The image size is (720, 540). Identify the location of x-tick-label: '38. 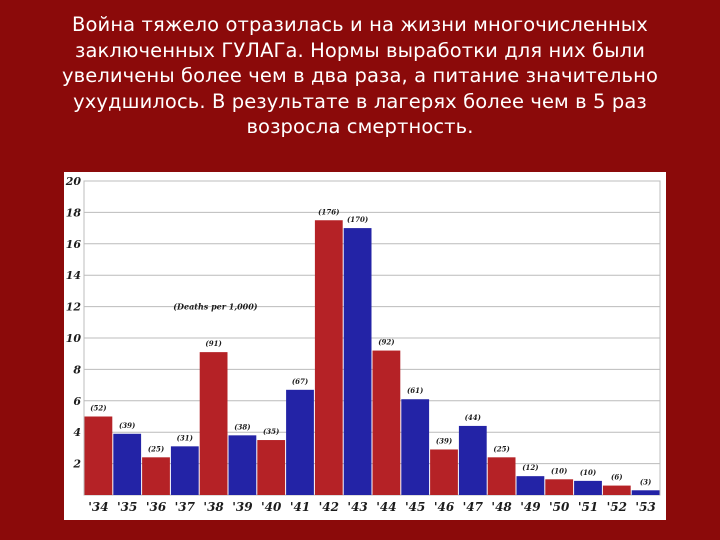
(213, 507).